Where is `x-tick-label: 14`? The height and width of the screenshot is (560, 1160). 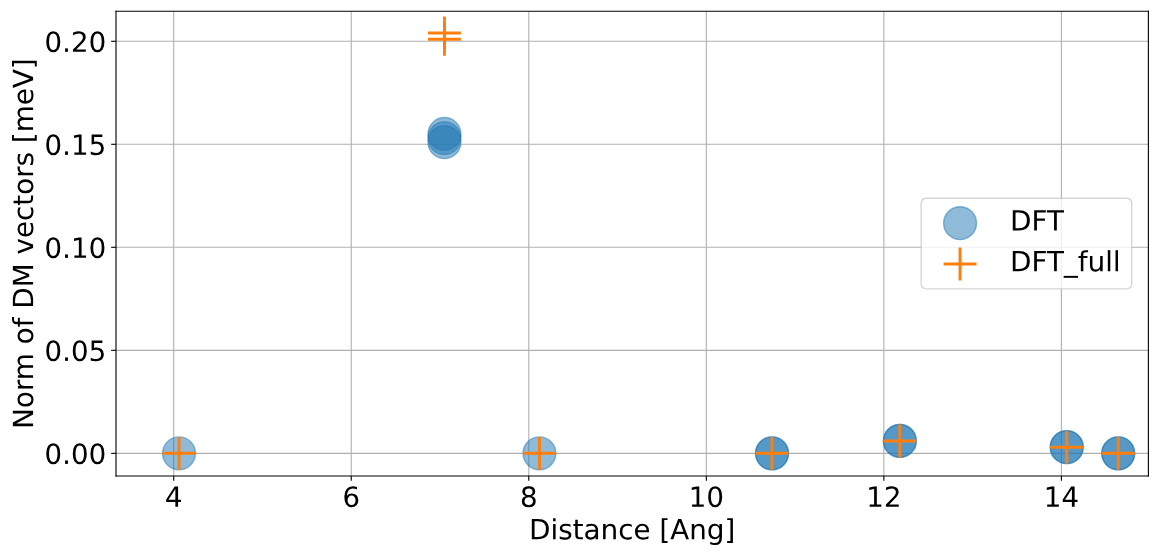 x-tick-label: 14 is located at coordinates (1062, 496).